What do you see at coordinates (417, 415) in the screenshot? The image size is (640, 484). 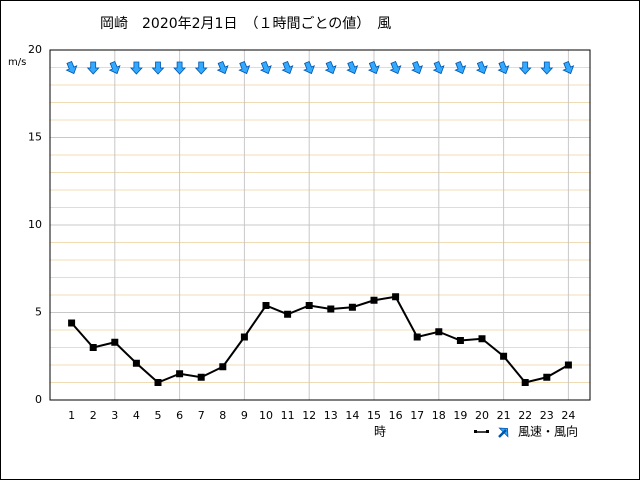 I see `x-tick-label: 17` at bounding box center [417, 415].